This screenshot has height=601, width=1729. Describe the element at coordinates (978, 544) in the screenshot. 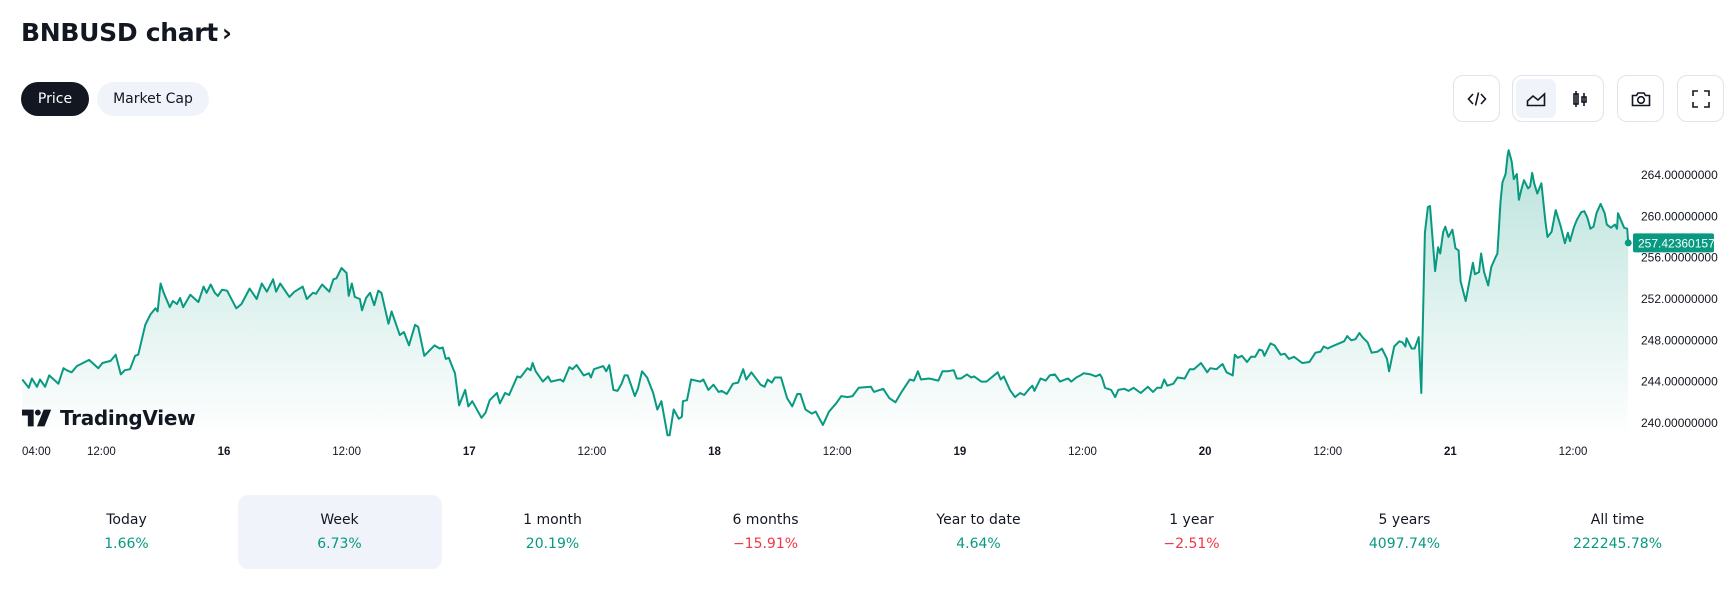

I see `stat-value: 4.64%` at that location.